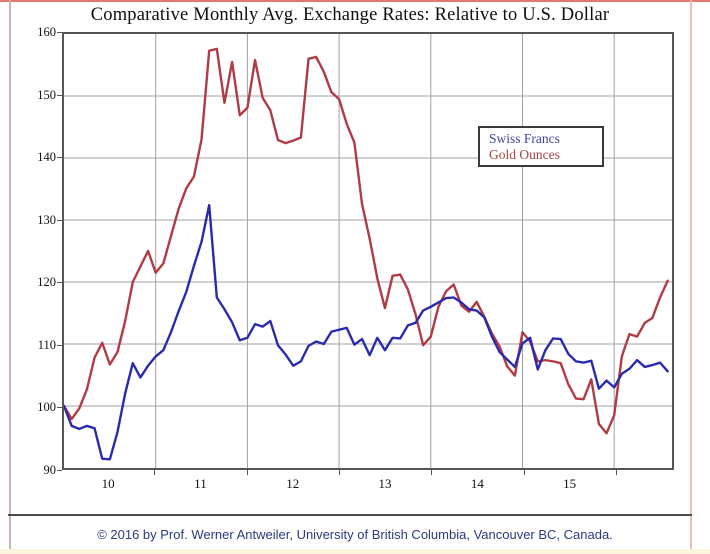 This screenshot has width=710, height=554. I want to click on x-axis-tick-label: 14, so click(477, 483).